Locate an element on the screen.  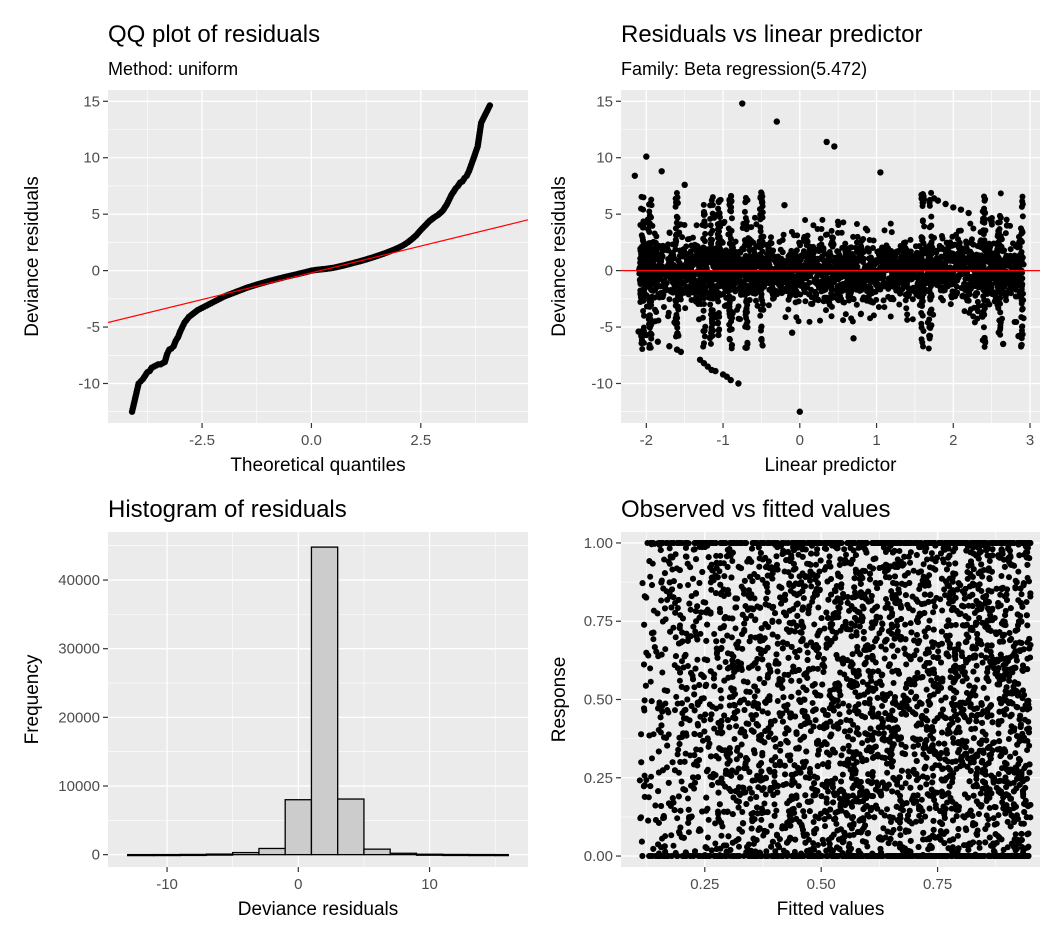
plot-marks is located at coordinates (835, 699).